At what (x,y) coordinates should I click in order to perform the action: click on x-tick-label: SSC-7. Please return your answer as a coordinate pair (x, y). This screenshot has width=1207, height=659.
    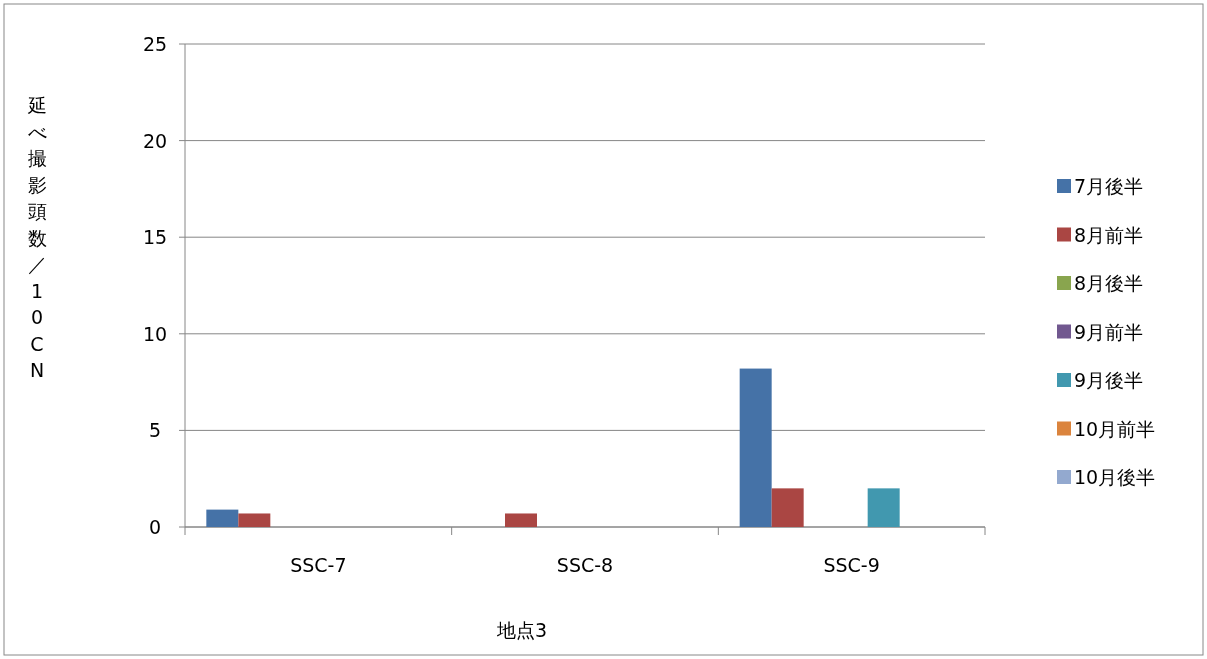
    Looking at the image, I should click on (318, 565).